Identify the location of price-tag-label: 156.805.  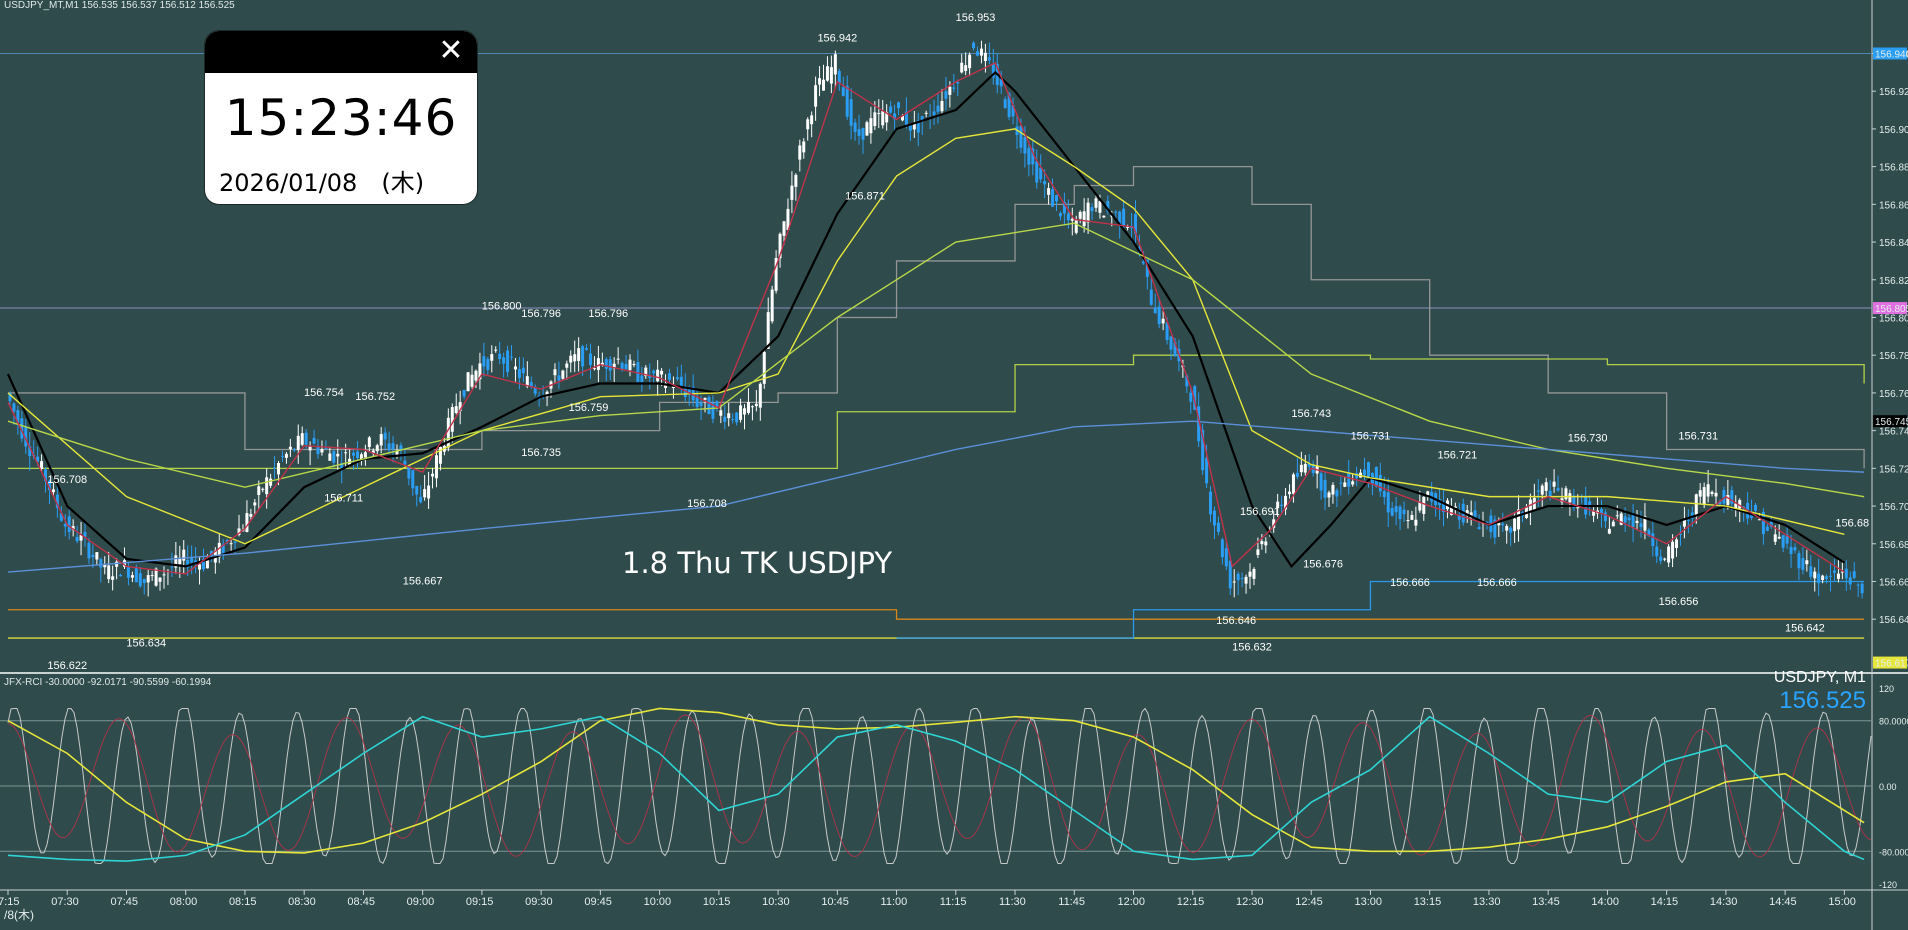
(1891, 309).